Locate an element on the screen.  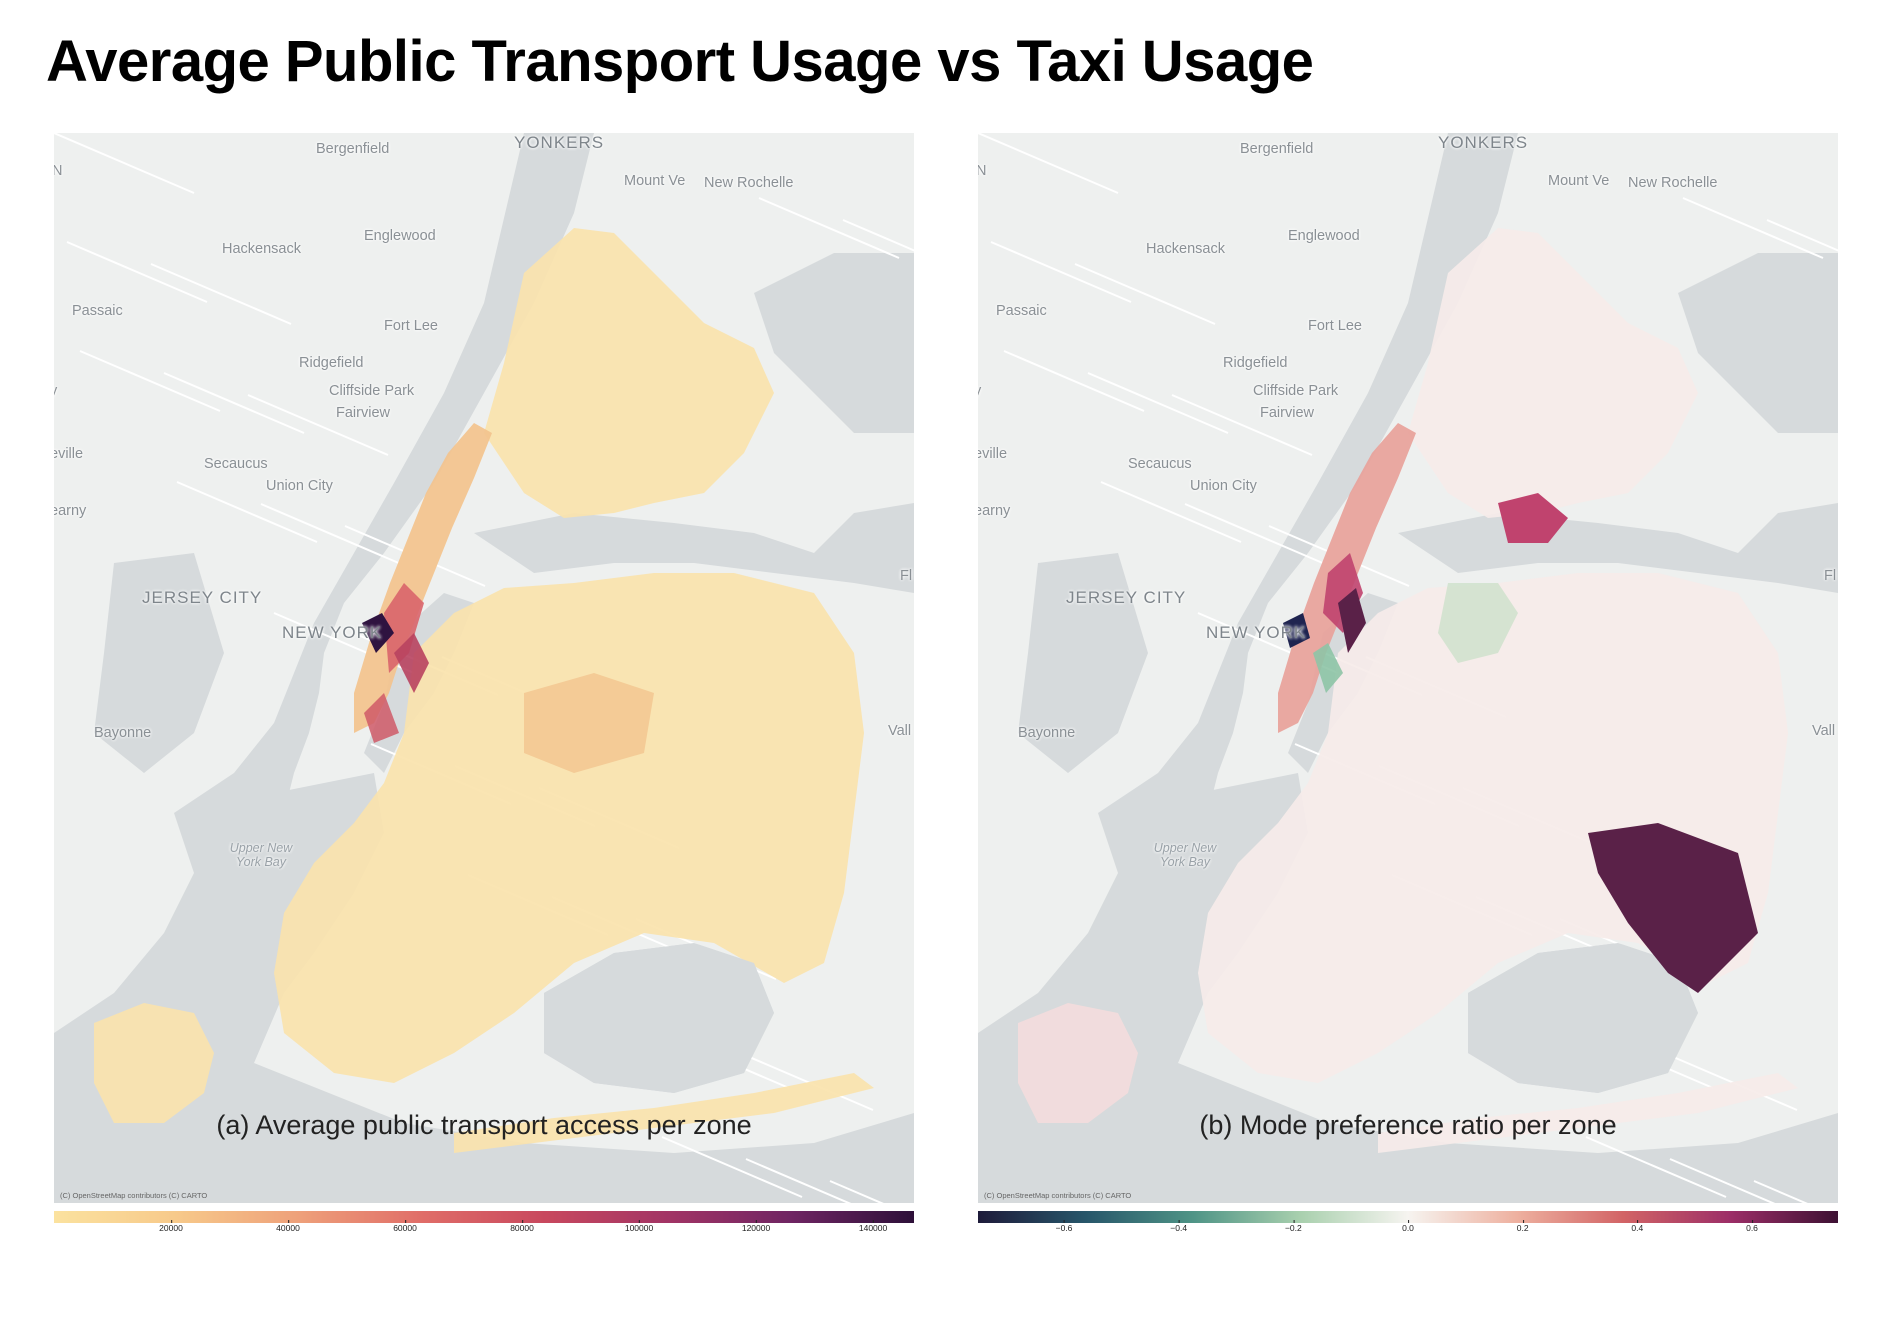
place-label: earny is located at coordinates (70, 511).